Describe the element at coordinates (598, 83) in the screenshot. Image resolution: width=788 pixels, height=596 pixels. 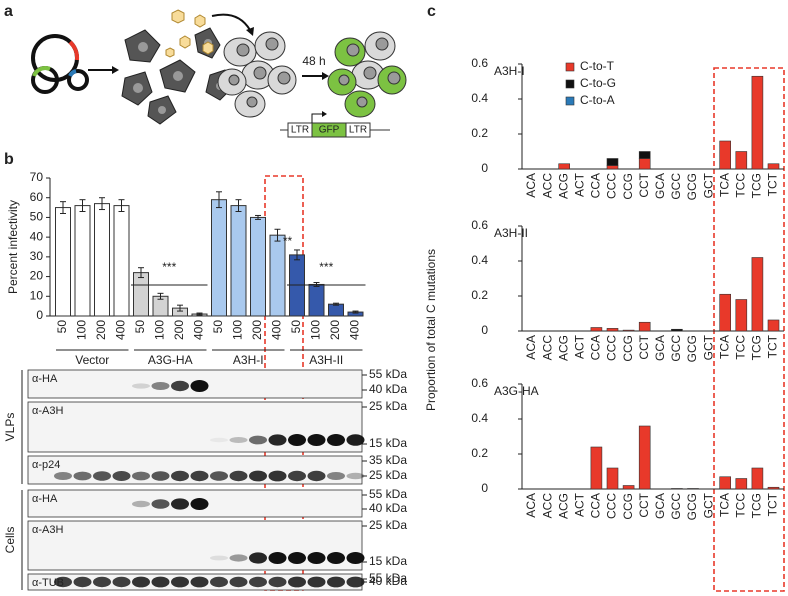
I see `legend-label: C-to-G` at that location.